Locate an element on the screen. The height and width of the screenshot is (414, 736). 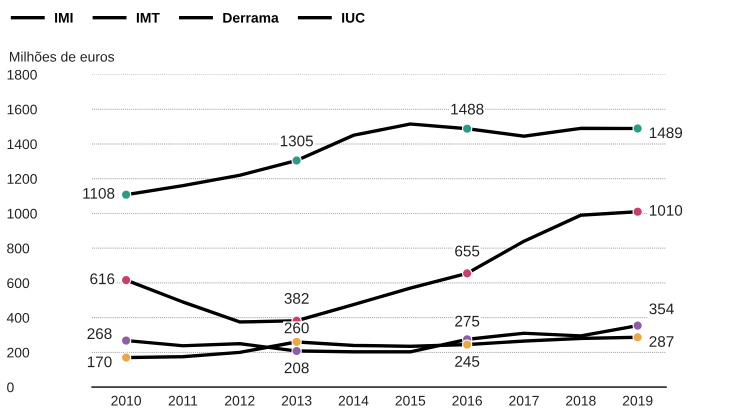
x-tick-label: 2018 is located at coordinates (581, 401).